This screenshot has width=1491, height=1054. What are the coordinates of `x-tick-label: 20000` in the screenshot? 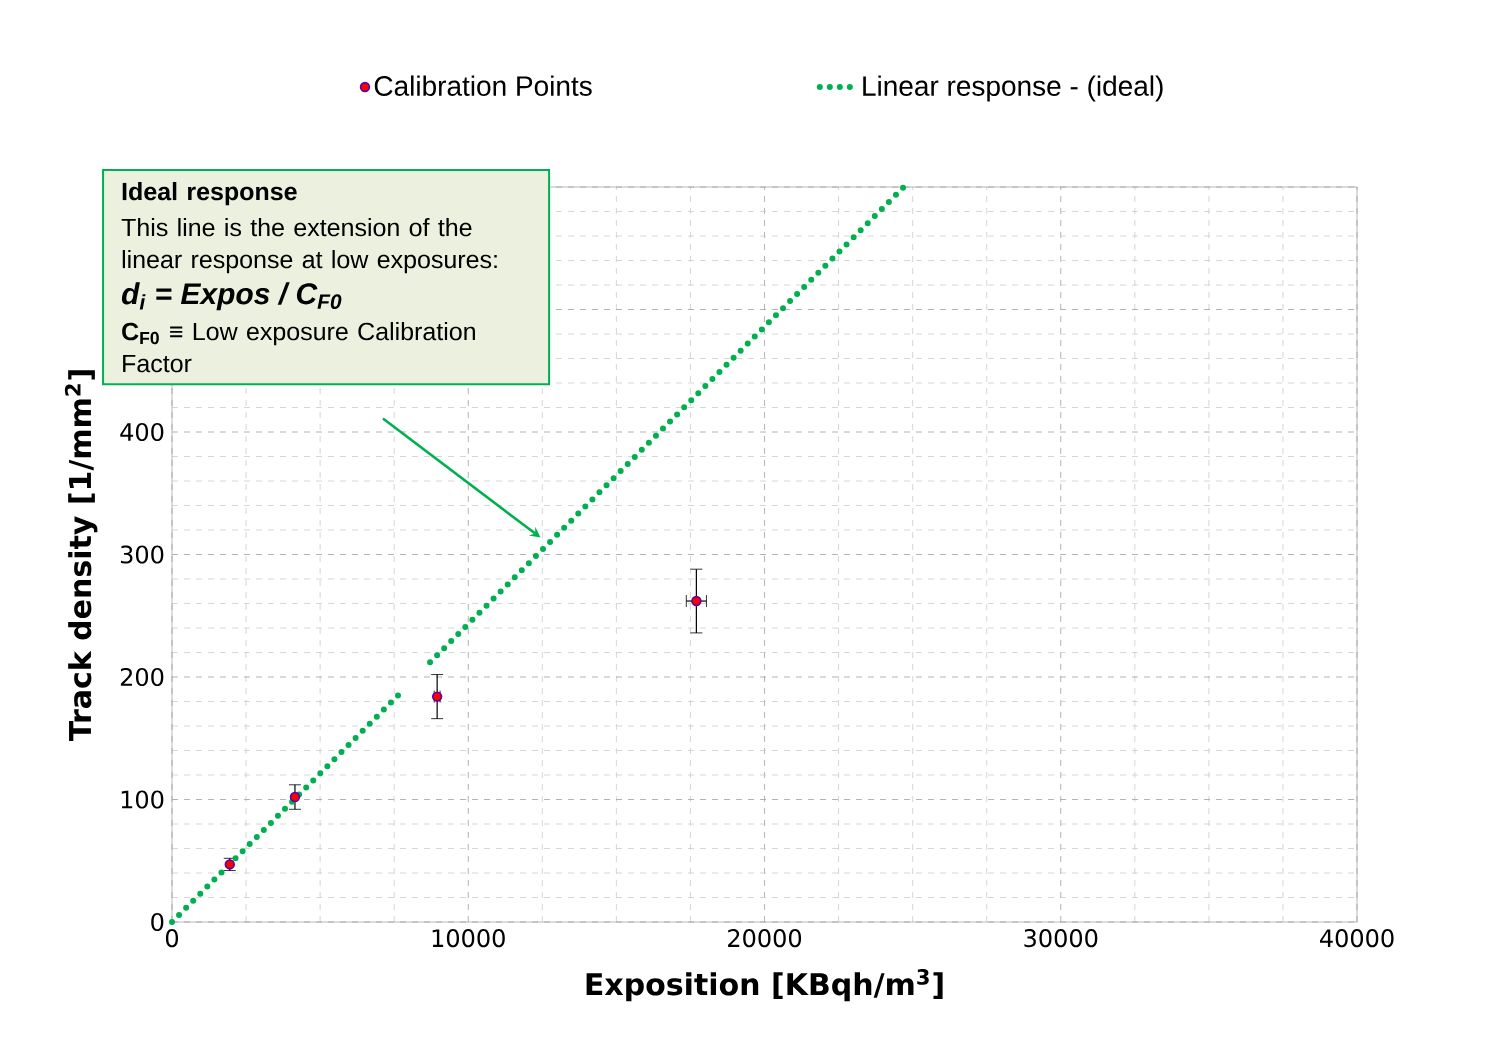 It's located at (765, 938).